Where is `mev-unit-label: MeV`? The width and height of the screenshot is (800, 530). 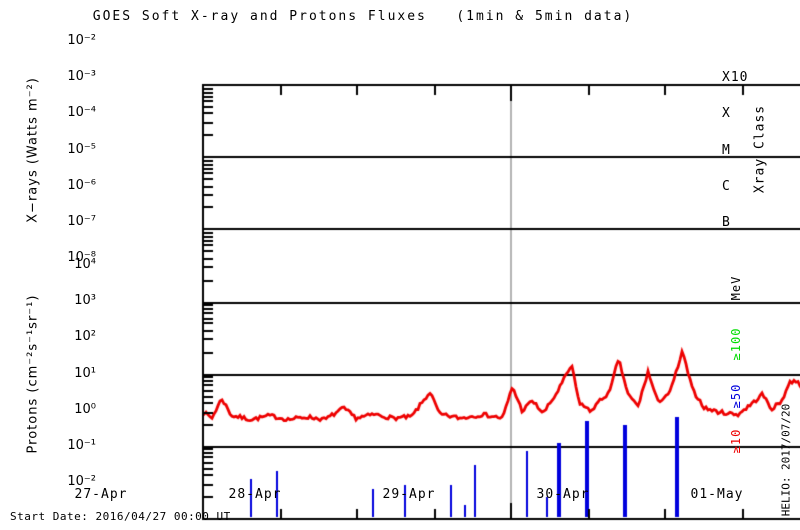 mev-unit-label: MeV is located at coordinates (736, 288).